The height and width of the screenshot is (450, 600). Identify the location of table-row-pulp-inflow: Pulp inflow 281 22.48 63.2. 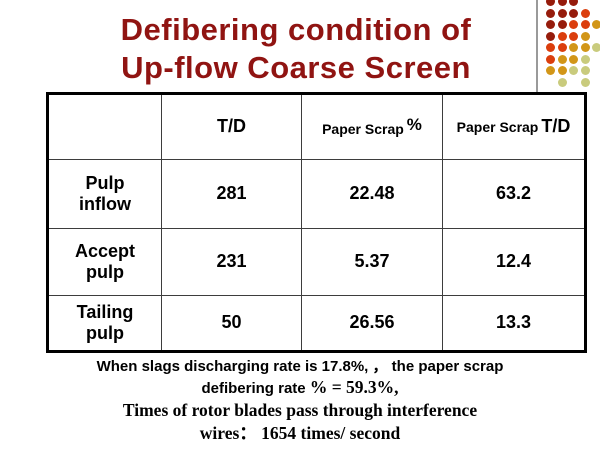
(316, 194).